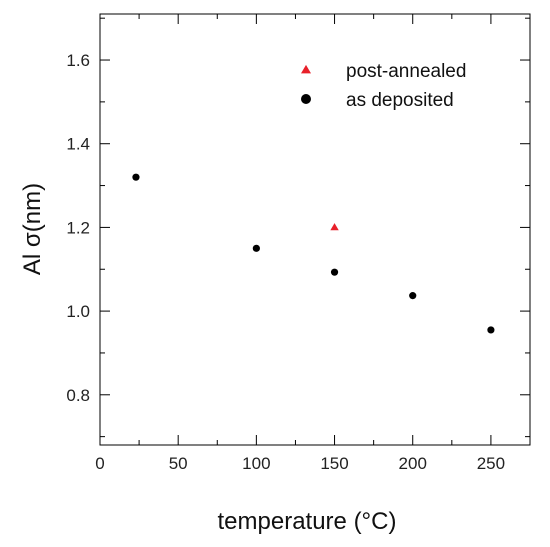  What do you see at coordinates (78, 311) in the screenshot?
I see `y-tick-label: 1.0` at bounding box center [78, 311].